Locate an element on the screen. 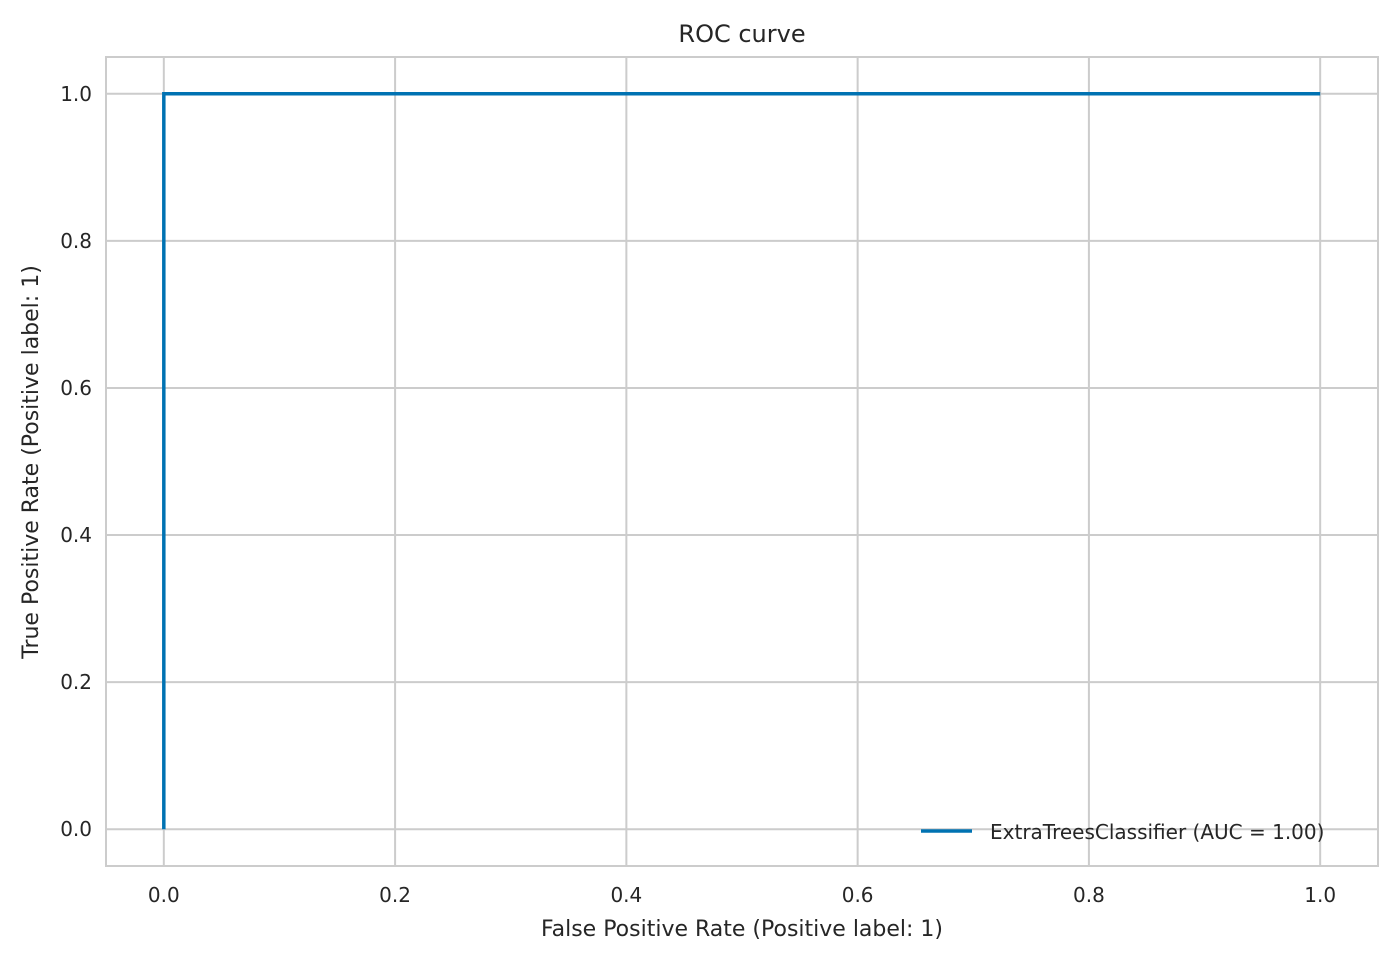  x-tick-label: 0.4 is located at coordinates (626, 895).